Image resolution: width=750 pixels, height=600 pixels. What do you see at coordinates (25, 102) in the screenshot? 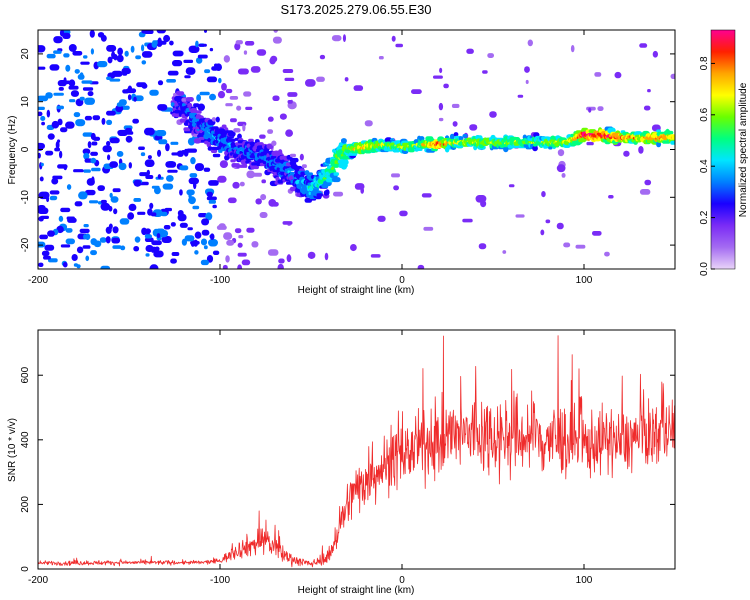
I see `spectrogram-y-tick-label: 10` at bounding box center [25, 102].